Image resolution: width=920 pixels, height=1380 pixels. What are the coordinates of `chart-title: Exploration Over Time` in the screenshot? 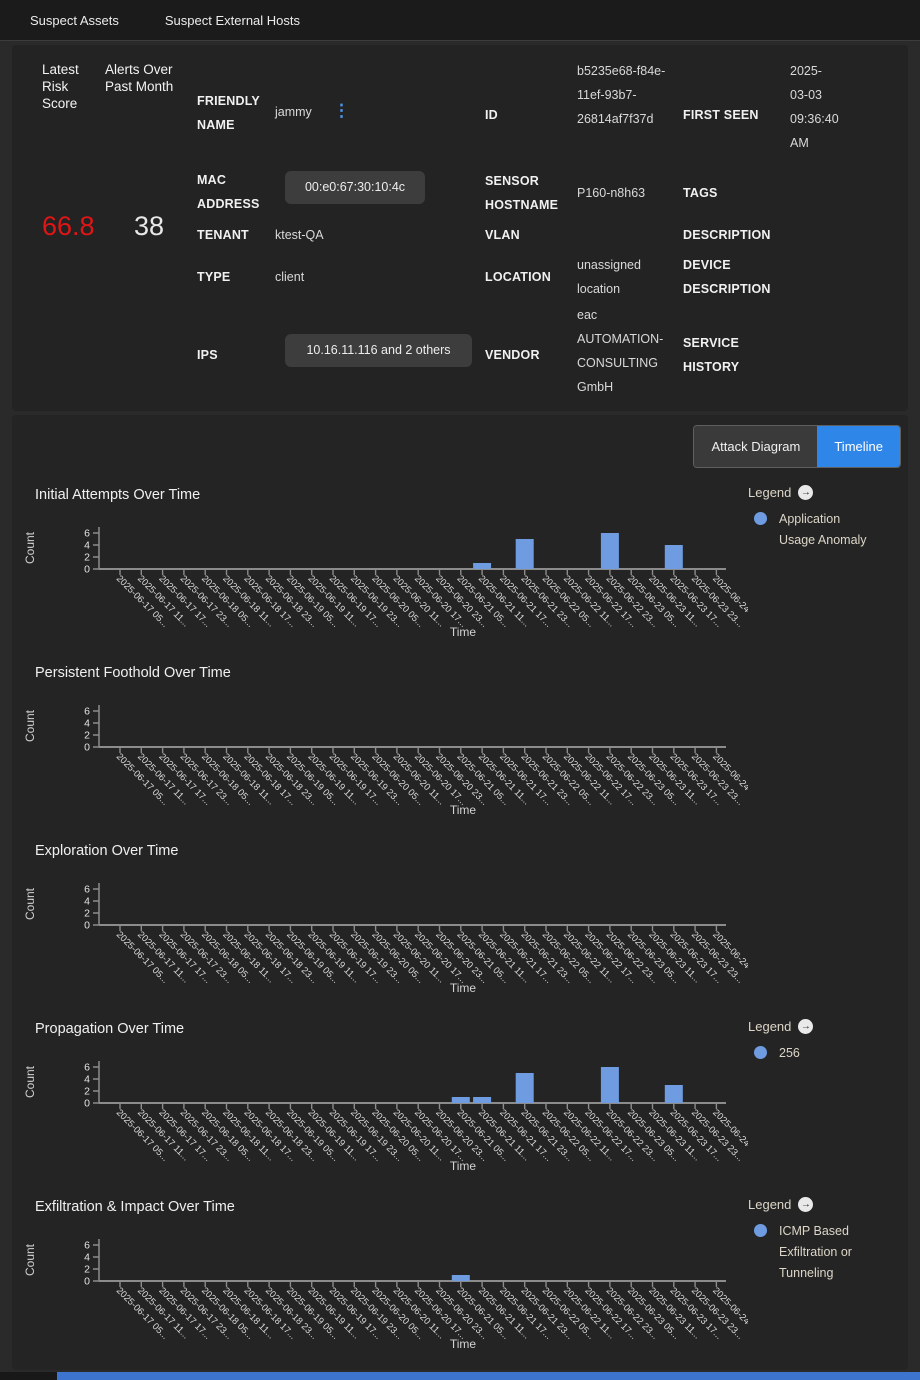 It's located at (107, 851).